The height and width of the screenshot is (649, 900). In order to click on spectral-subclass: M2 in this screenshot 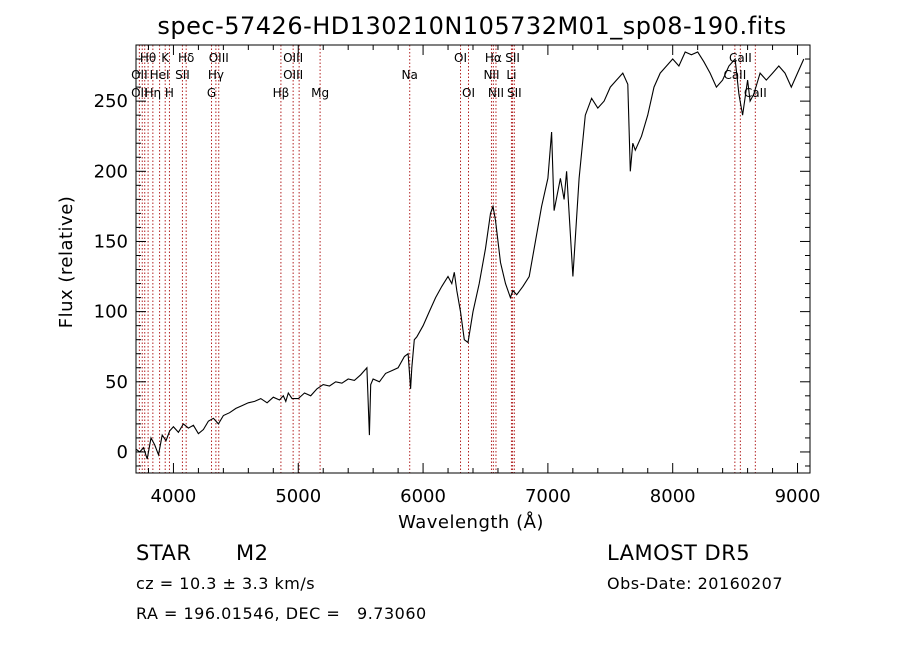, I will do `click(252, 553)`.